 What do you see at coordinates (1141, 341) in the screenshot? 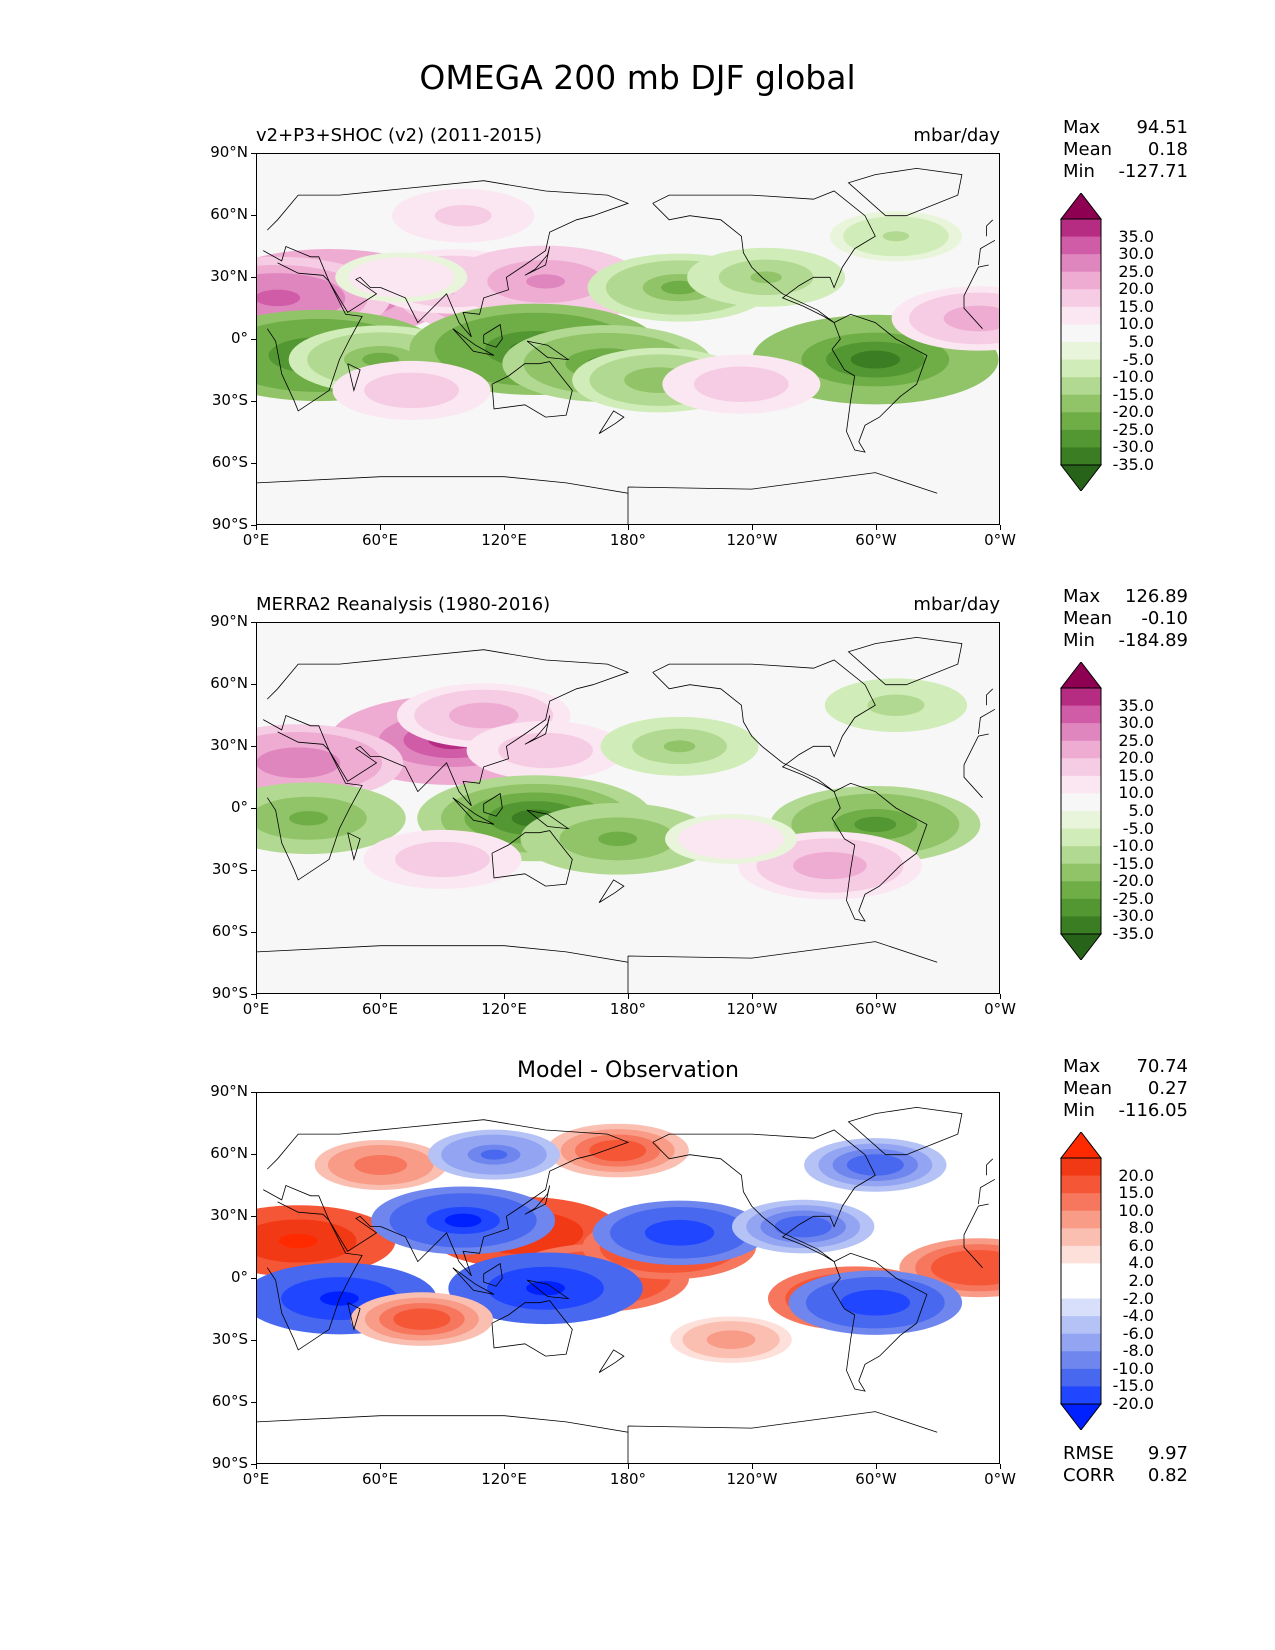
I see `colorbar-tick-label: 5.0` at bounding box center [1141, 341].